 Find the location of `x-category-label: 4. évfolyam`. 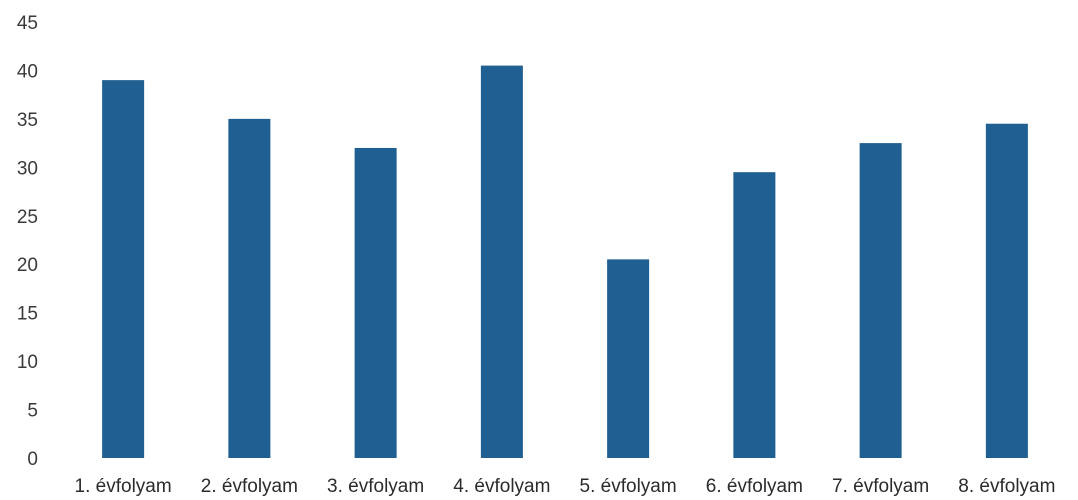

x-category-label: 4. évfolyam is located at coordinates (501, 486).